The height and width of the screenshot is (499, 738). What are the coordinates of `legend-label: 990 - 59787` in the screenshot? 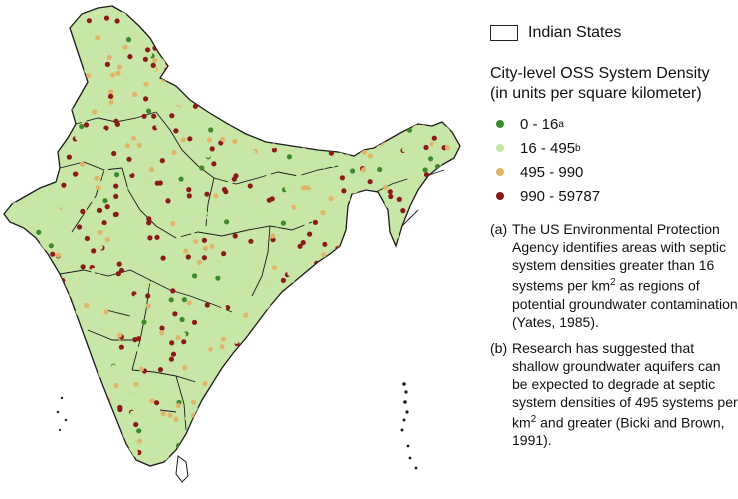 It's located at (560, 196).